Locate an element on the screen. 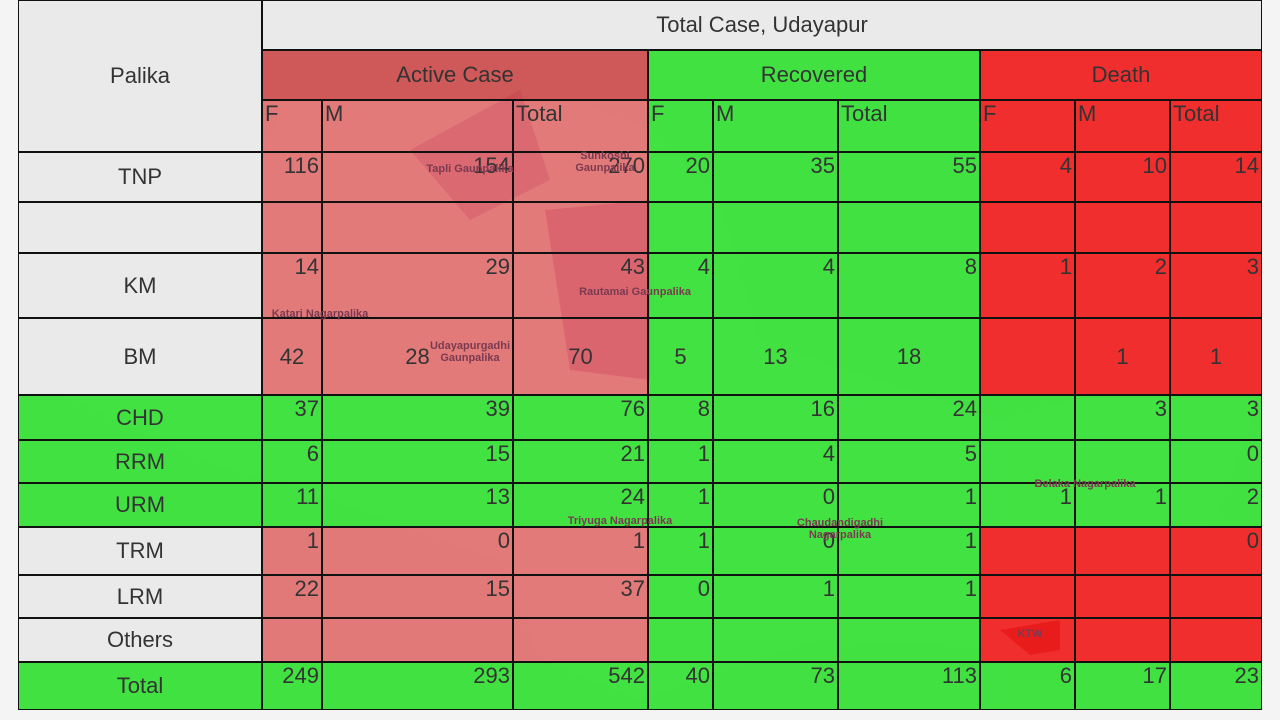  cell-value: 42 is located at coordinates (292, 356).